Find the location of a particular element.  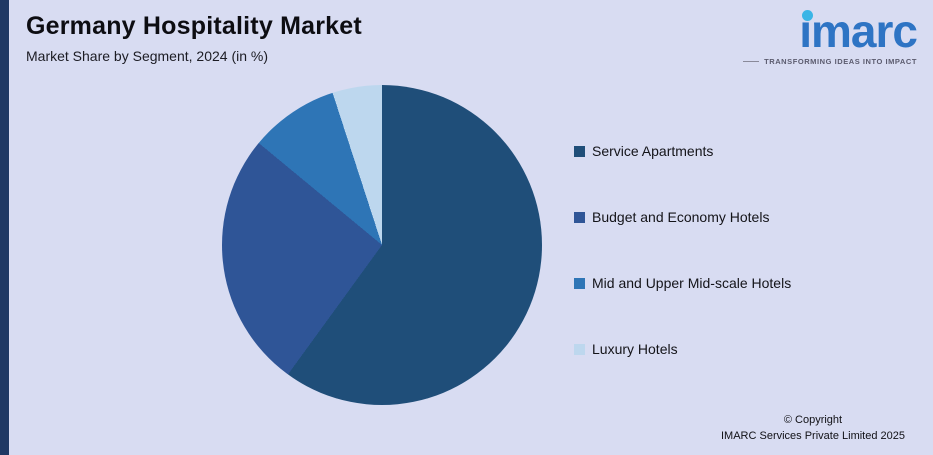

legend-label: Budget and Economy Hotels is located at coordinates (681, 217).